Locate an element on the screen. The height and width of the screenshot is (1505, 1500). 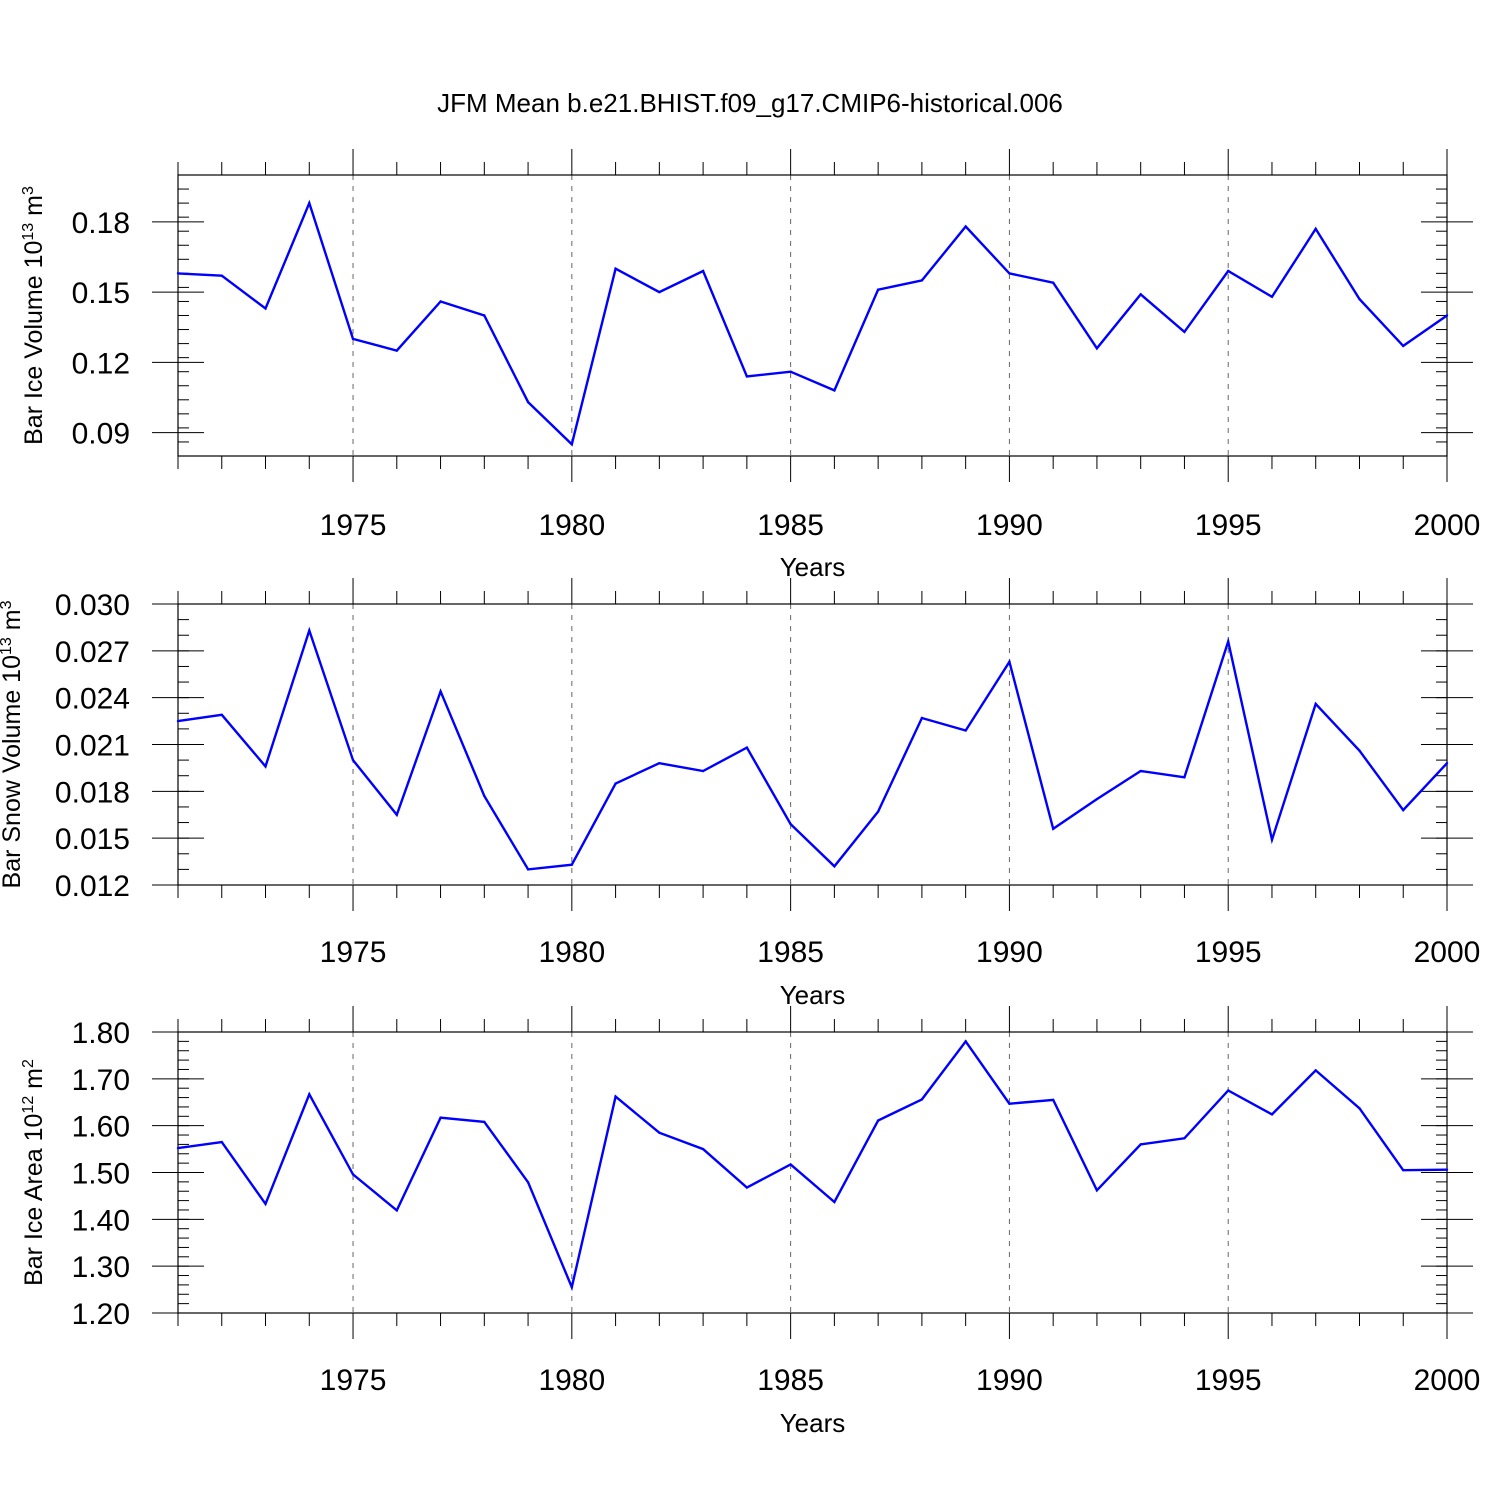
y-tick-label: 0.18 is located at coordinates (101, 223).